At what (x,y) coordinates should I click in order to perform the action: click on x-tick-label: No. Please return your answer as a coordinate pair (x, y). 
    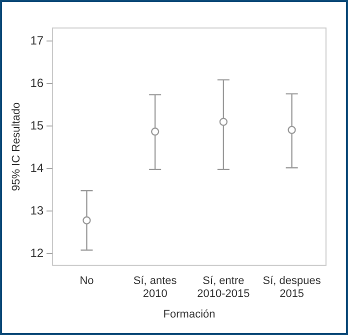
    Looking at the image, I should click on (87, 281).